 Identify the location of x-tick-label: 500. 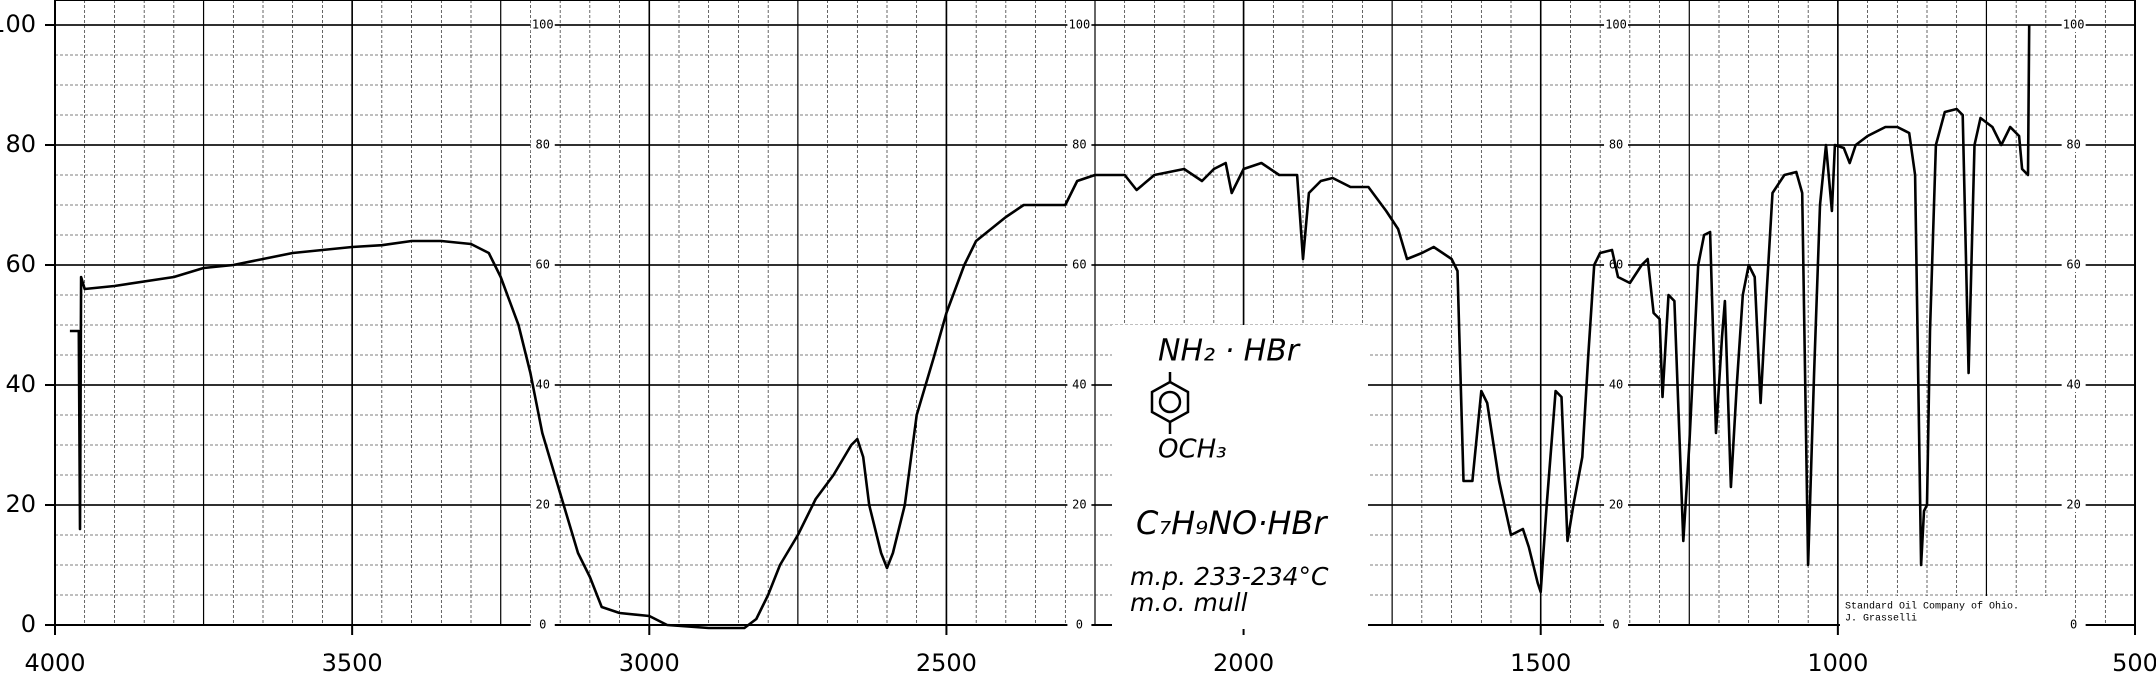
(2134, 663).